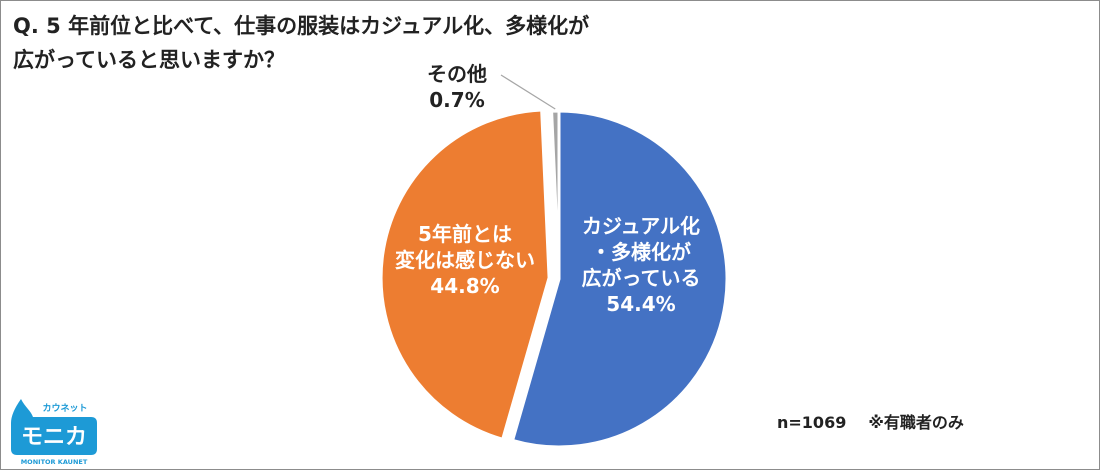  Describe the element at coordinates (54, 462) in the screenshot. I see `logo-bottom-text: MONITOR KAUNET` at that location.